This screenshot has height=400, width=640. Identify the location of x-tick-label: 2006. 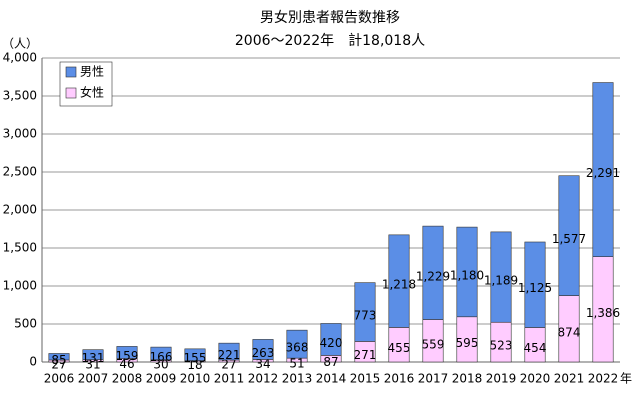
(59, 379).